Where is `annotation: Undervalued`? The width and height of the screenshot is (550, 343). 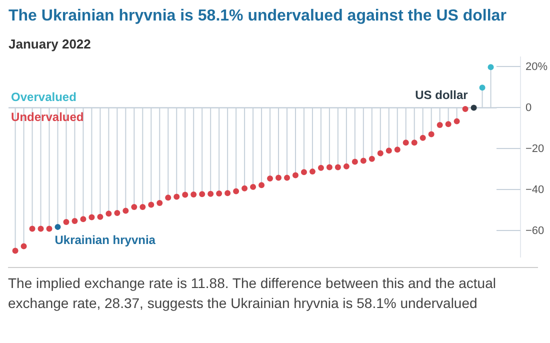 annotation: Undervalued is located at coordinates (47, 117).